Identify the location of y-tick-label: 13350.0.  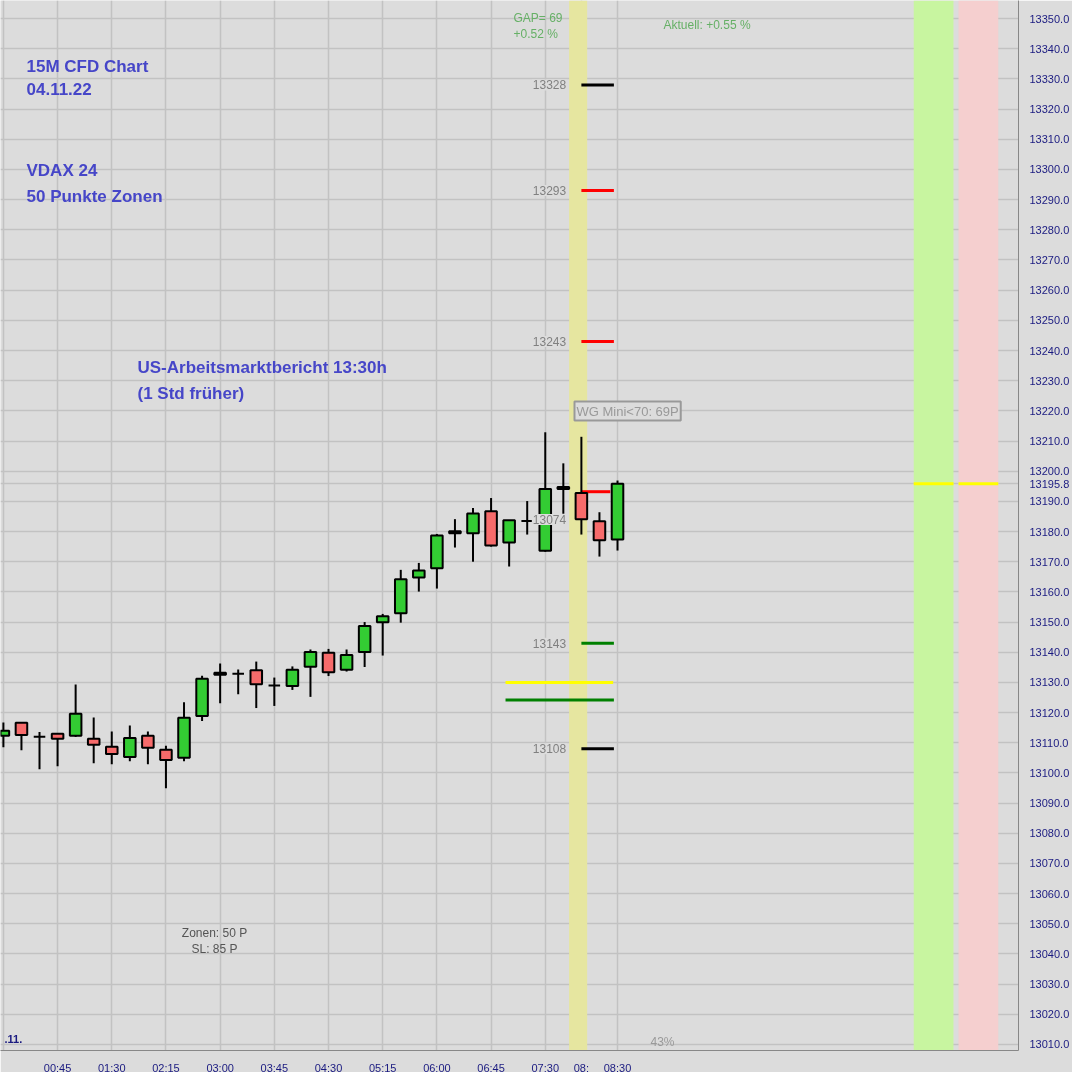
(1049, 18).